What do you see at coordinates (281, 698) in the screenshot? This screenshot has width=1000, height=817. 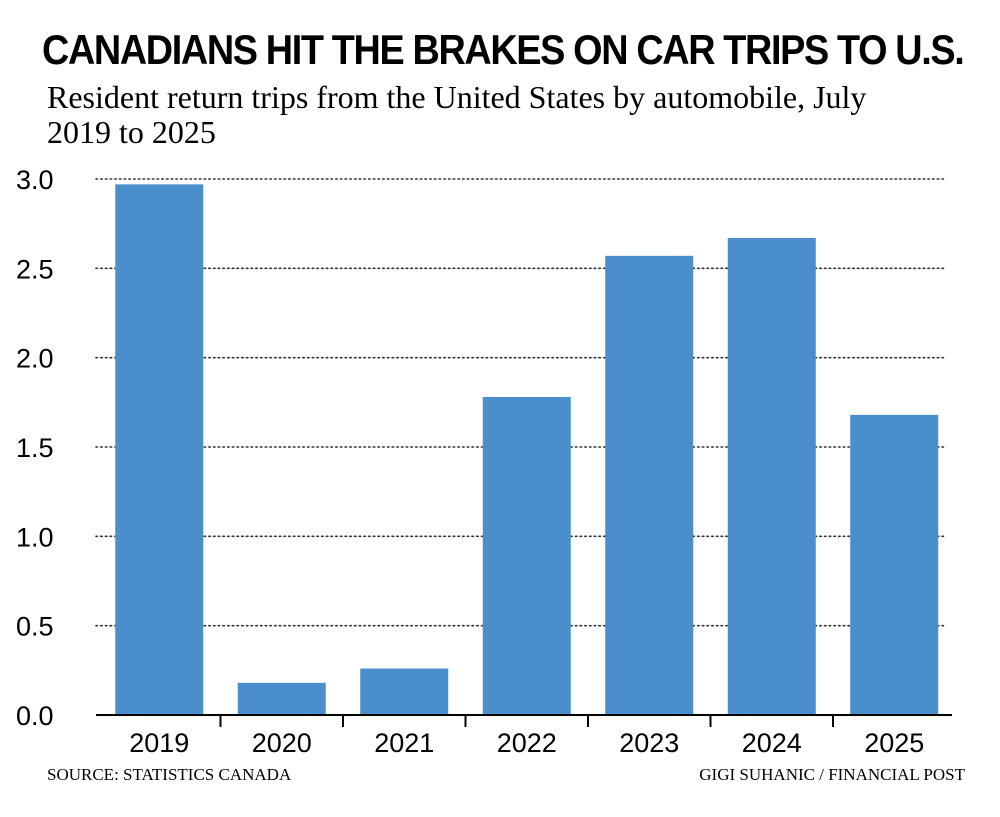 I see `bar-2020` at bounding box center [281, 698].